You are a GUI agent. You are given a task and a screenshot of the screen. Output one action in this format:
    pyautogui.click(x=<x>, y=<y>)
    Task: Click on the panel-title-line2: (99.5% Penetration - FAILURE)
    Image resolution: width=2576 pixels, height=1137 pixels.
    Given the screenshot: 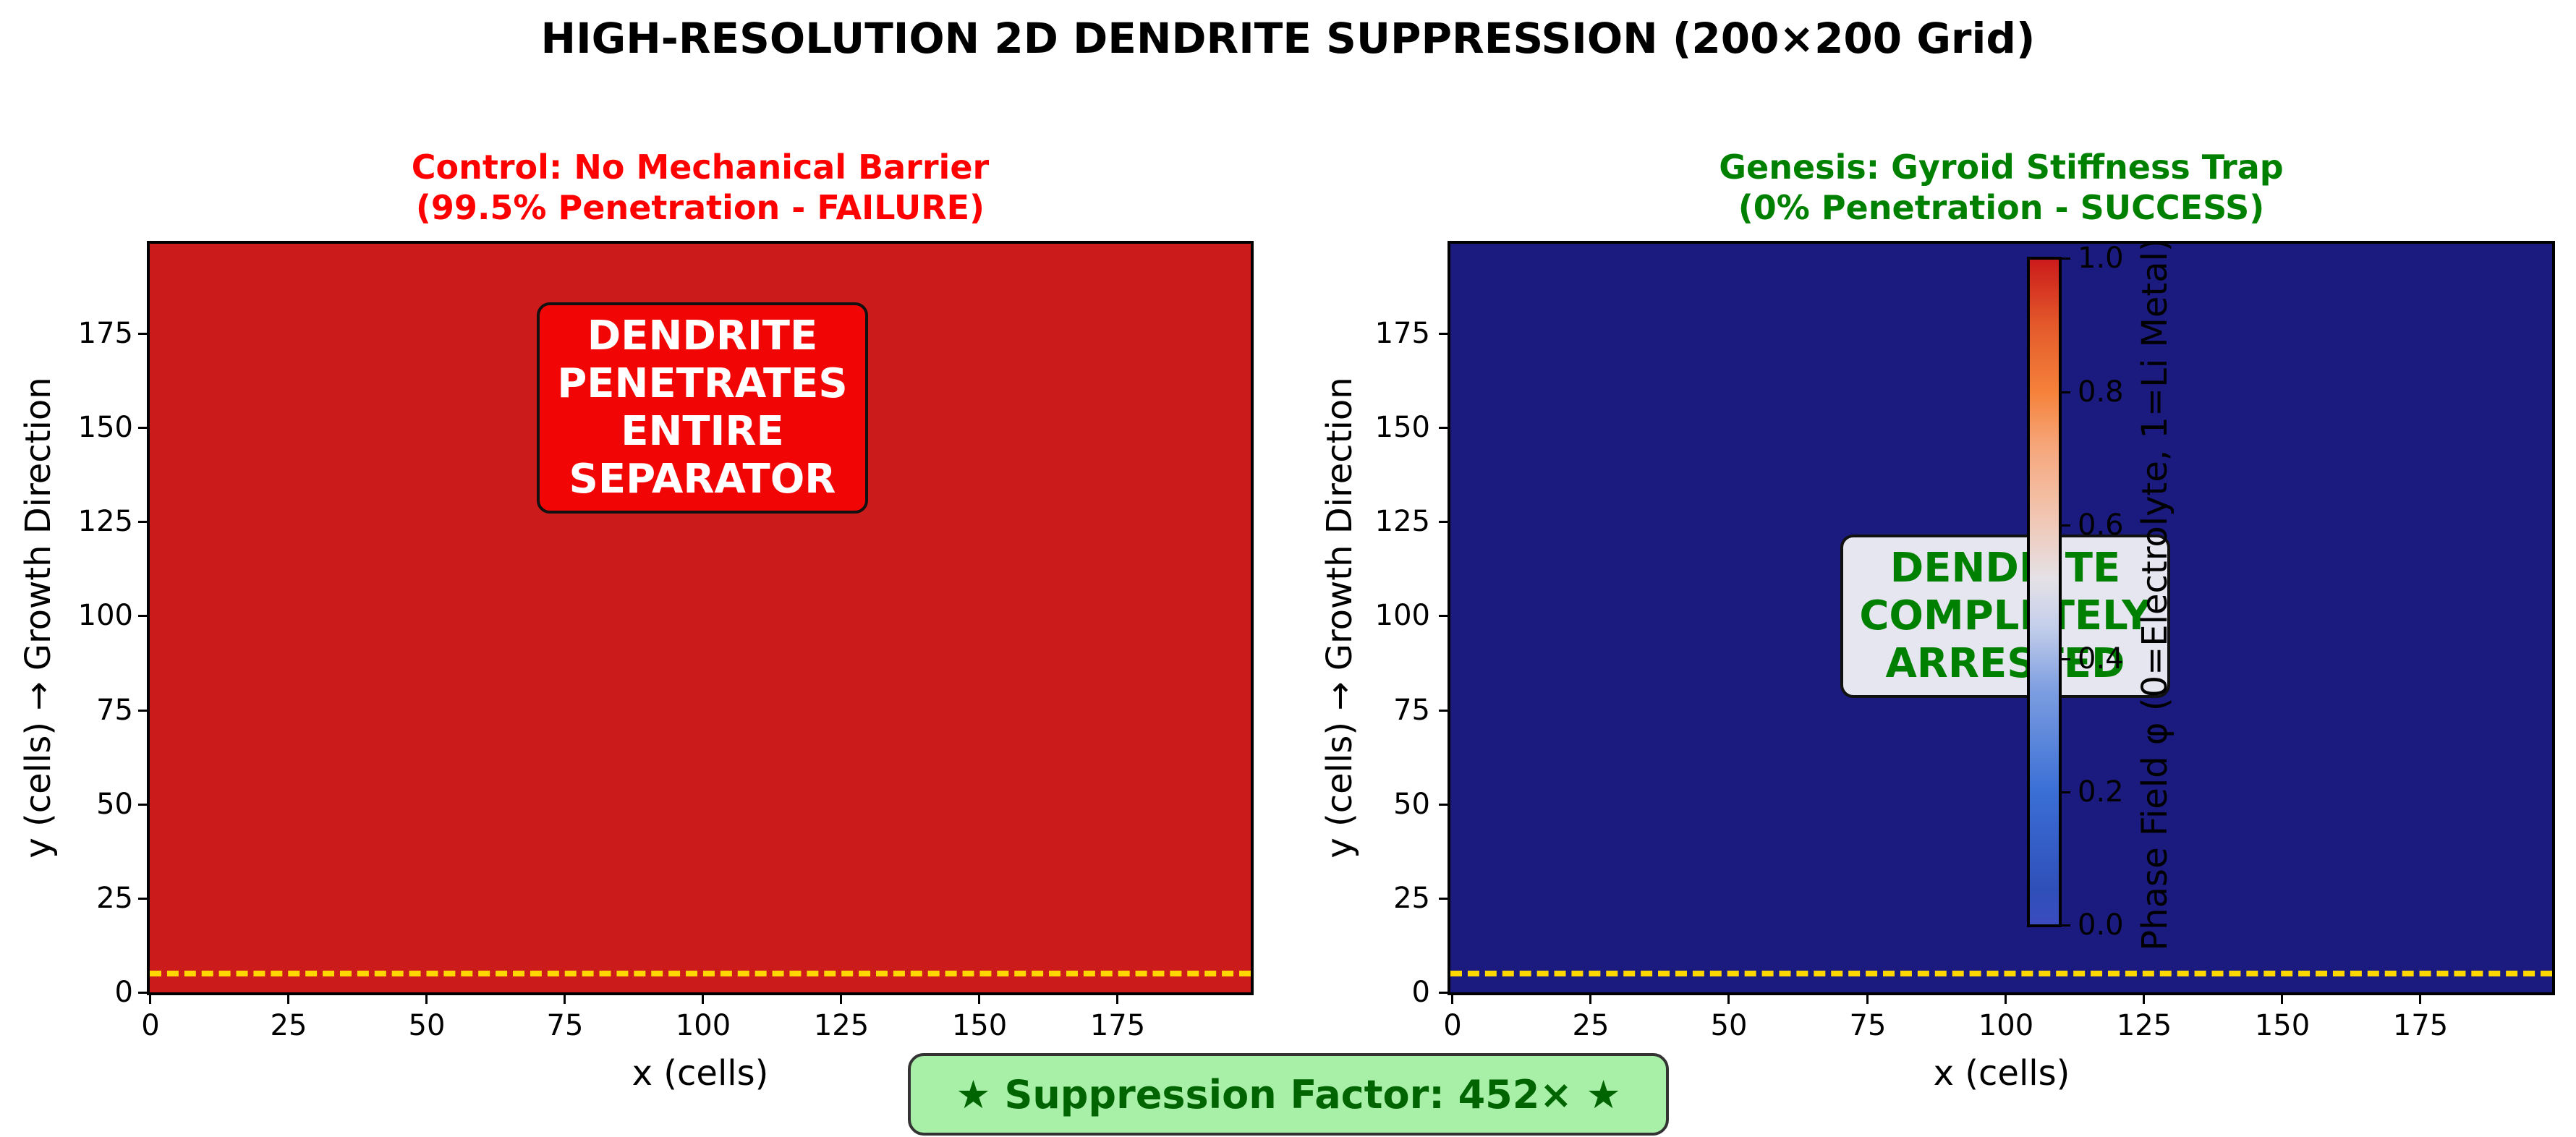 What is the action you would take?
    pyautogui.click(x=700, y=207)
    